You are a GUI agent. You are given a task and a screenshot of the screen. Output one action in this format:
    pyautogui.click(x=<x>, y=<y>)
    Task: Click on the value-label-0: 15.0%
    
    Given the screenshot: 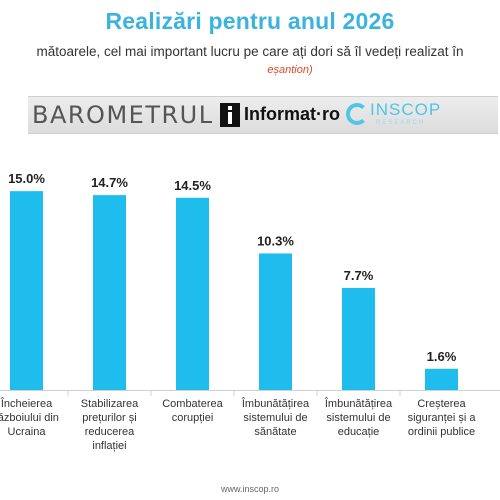 What is the action you would take?
    pyautogui.click(x=26, y=178)
    